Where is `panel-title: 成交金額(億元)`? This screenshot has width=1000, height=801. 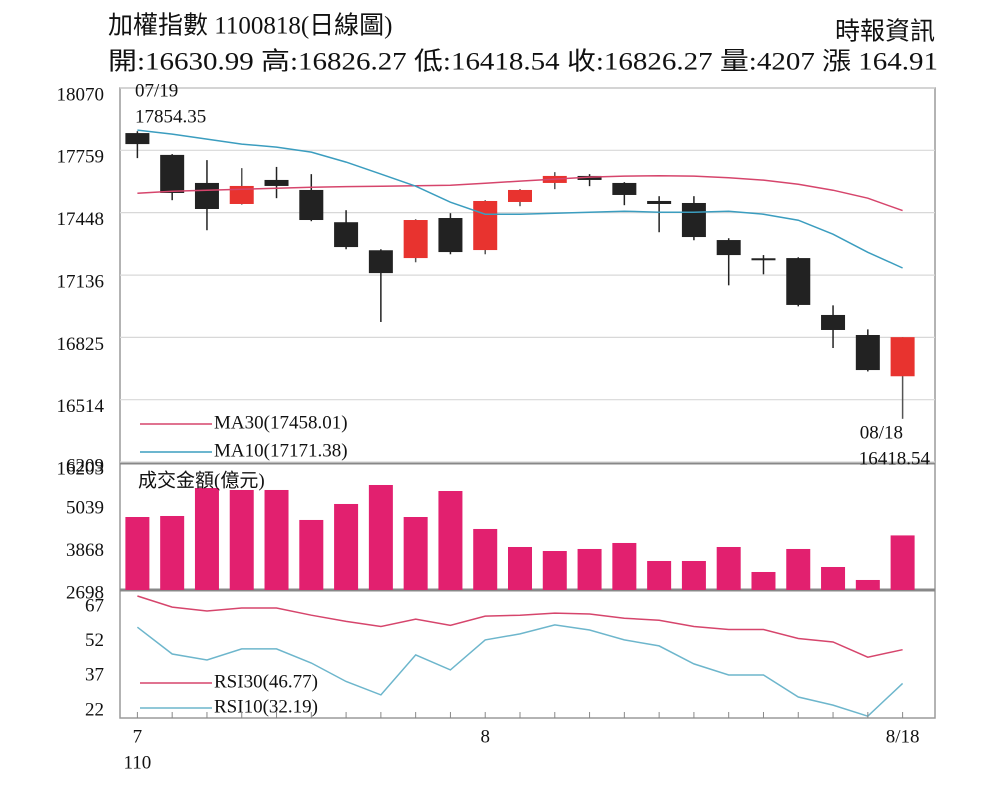 panel-title: 成交金額(億元) is located at coordinates (201, 480).